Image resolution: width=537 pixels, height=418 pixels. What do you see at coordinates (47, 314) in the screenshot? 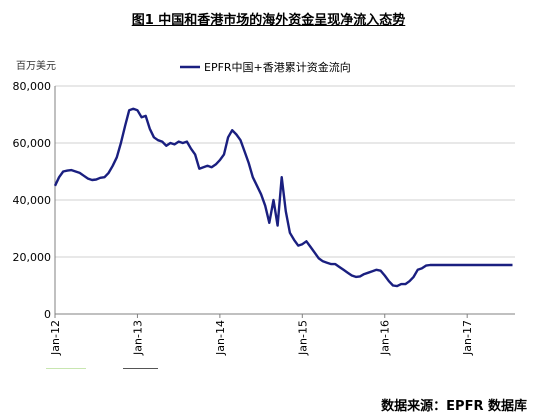
I see `y-tick-label: 0` at bounding box center [47, 314].